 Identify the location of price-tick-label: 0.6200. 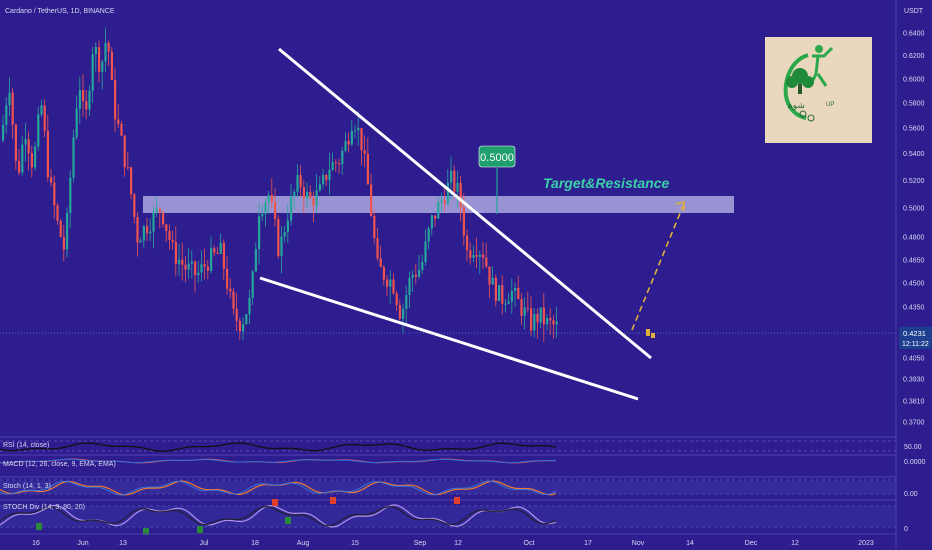
(914, 56).